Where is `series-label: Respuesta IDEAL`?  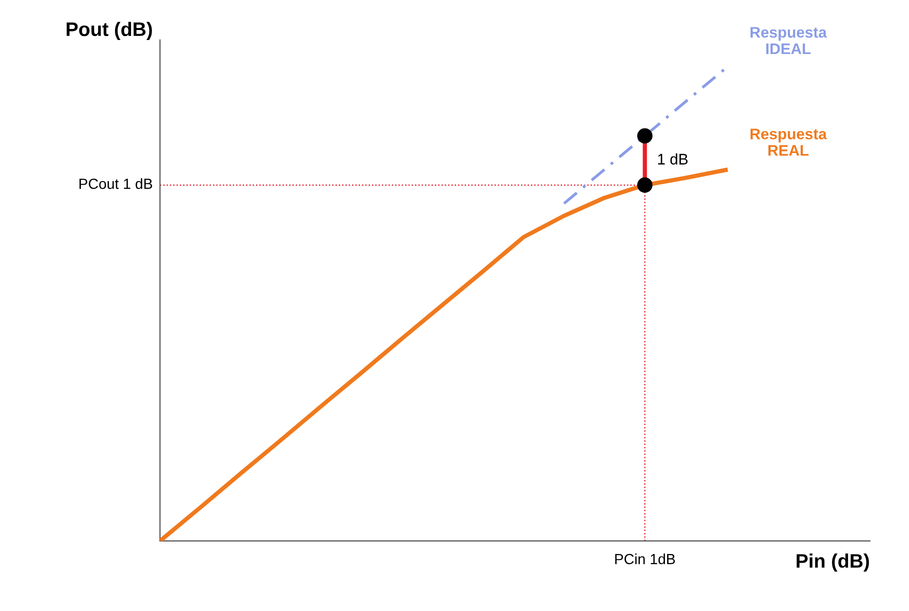
series-label: Respuesta IDEAL is located at coordinates (788, 40).